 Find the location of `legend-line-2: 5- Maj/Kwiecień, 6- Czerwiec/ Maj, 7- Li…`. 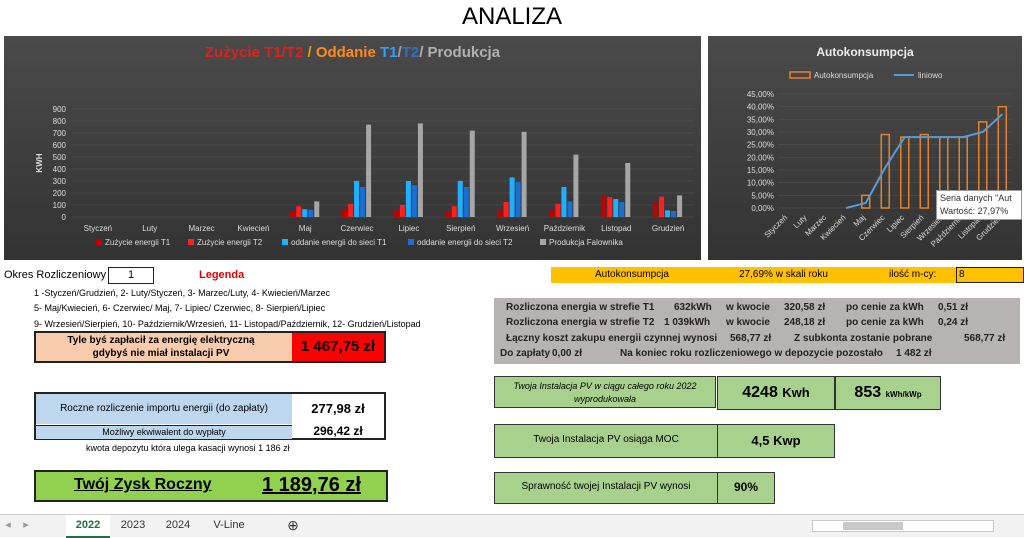

legend-line-2: 5- Maj/Kwiecień, 6- Czerwiec/ Maj, 7- Li… is located at coordinates (180, 308).